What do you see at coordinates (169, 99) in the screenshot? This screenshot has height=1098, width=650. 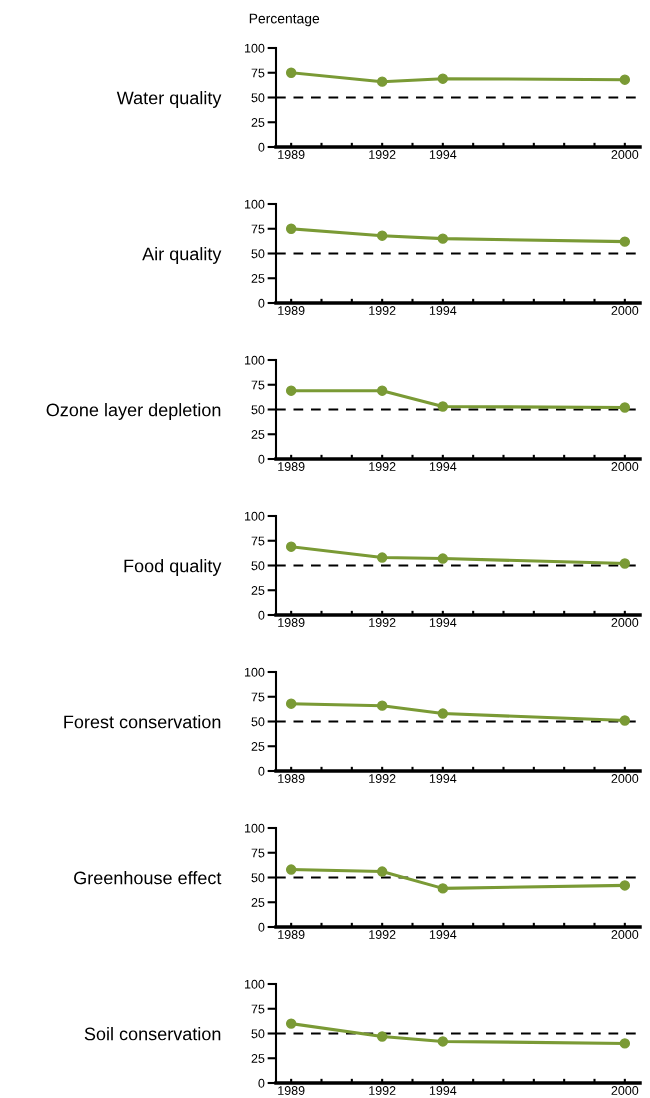 I see `text: Water quality` at bounding box center [169, 99].